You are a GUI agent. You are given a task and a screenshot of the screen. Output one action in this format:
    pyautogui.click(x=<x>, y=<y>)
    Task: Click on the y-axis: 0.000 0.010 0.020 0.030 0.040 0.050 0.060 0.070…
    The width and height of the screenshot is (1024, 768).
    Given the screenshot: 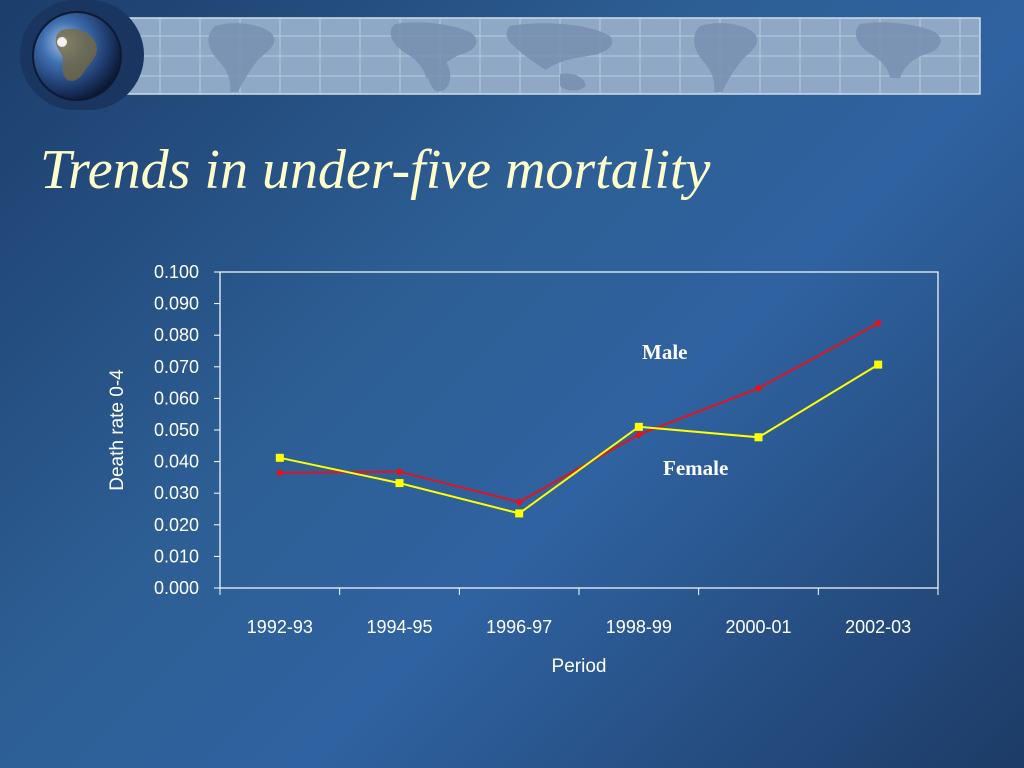 What is the action you would take?
    pyautogui.click(x=187, y=430)
    